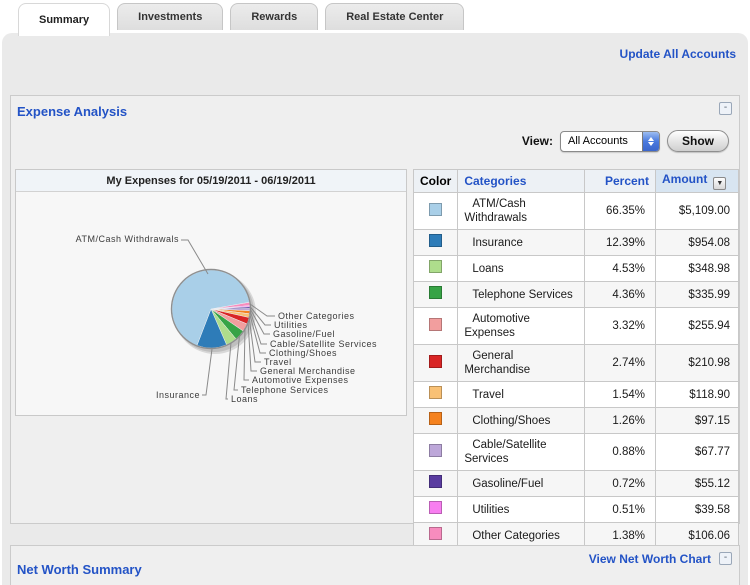 The height and width of the screenshot is (585, 750). I want to click on percent-cell: 1.26%, so click(620, 420).